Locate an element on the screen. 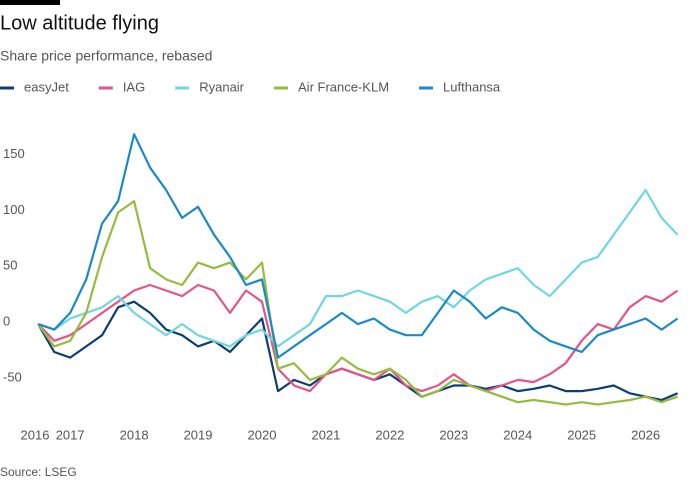 The width and height of the screenshot is (700, 500). x-tick-label: 2020 is located at coordinates (262, 434).